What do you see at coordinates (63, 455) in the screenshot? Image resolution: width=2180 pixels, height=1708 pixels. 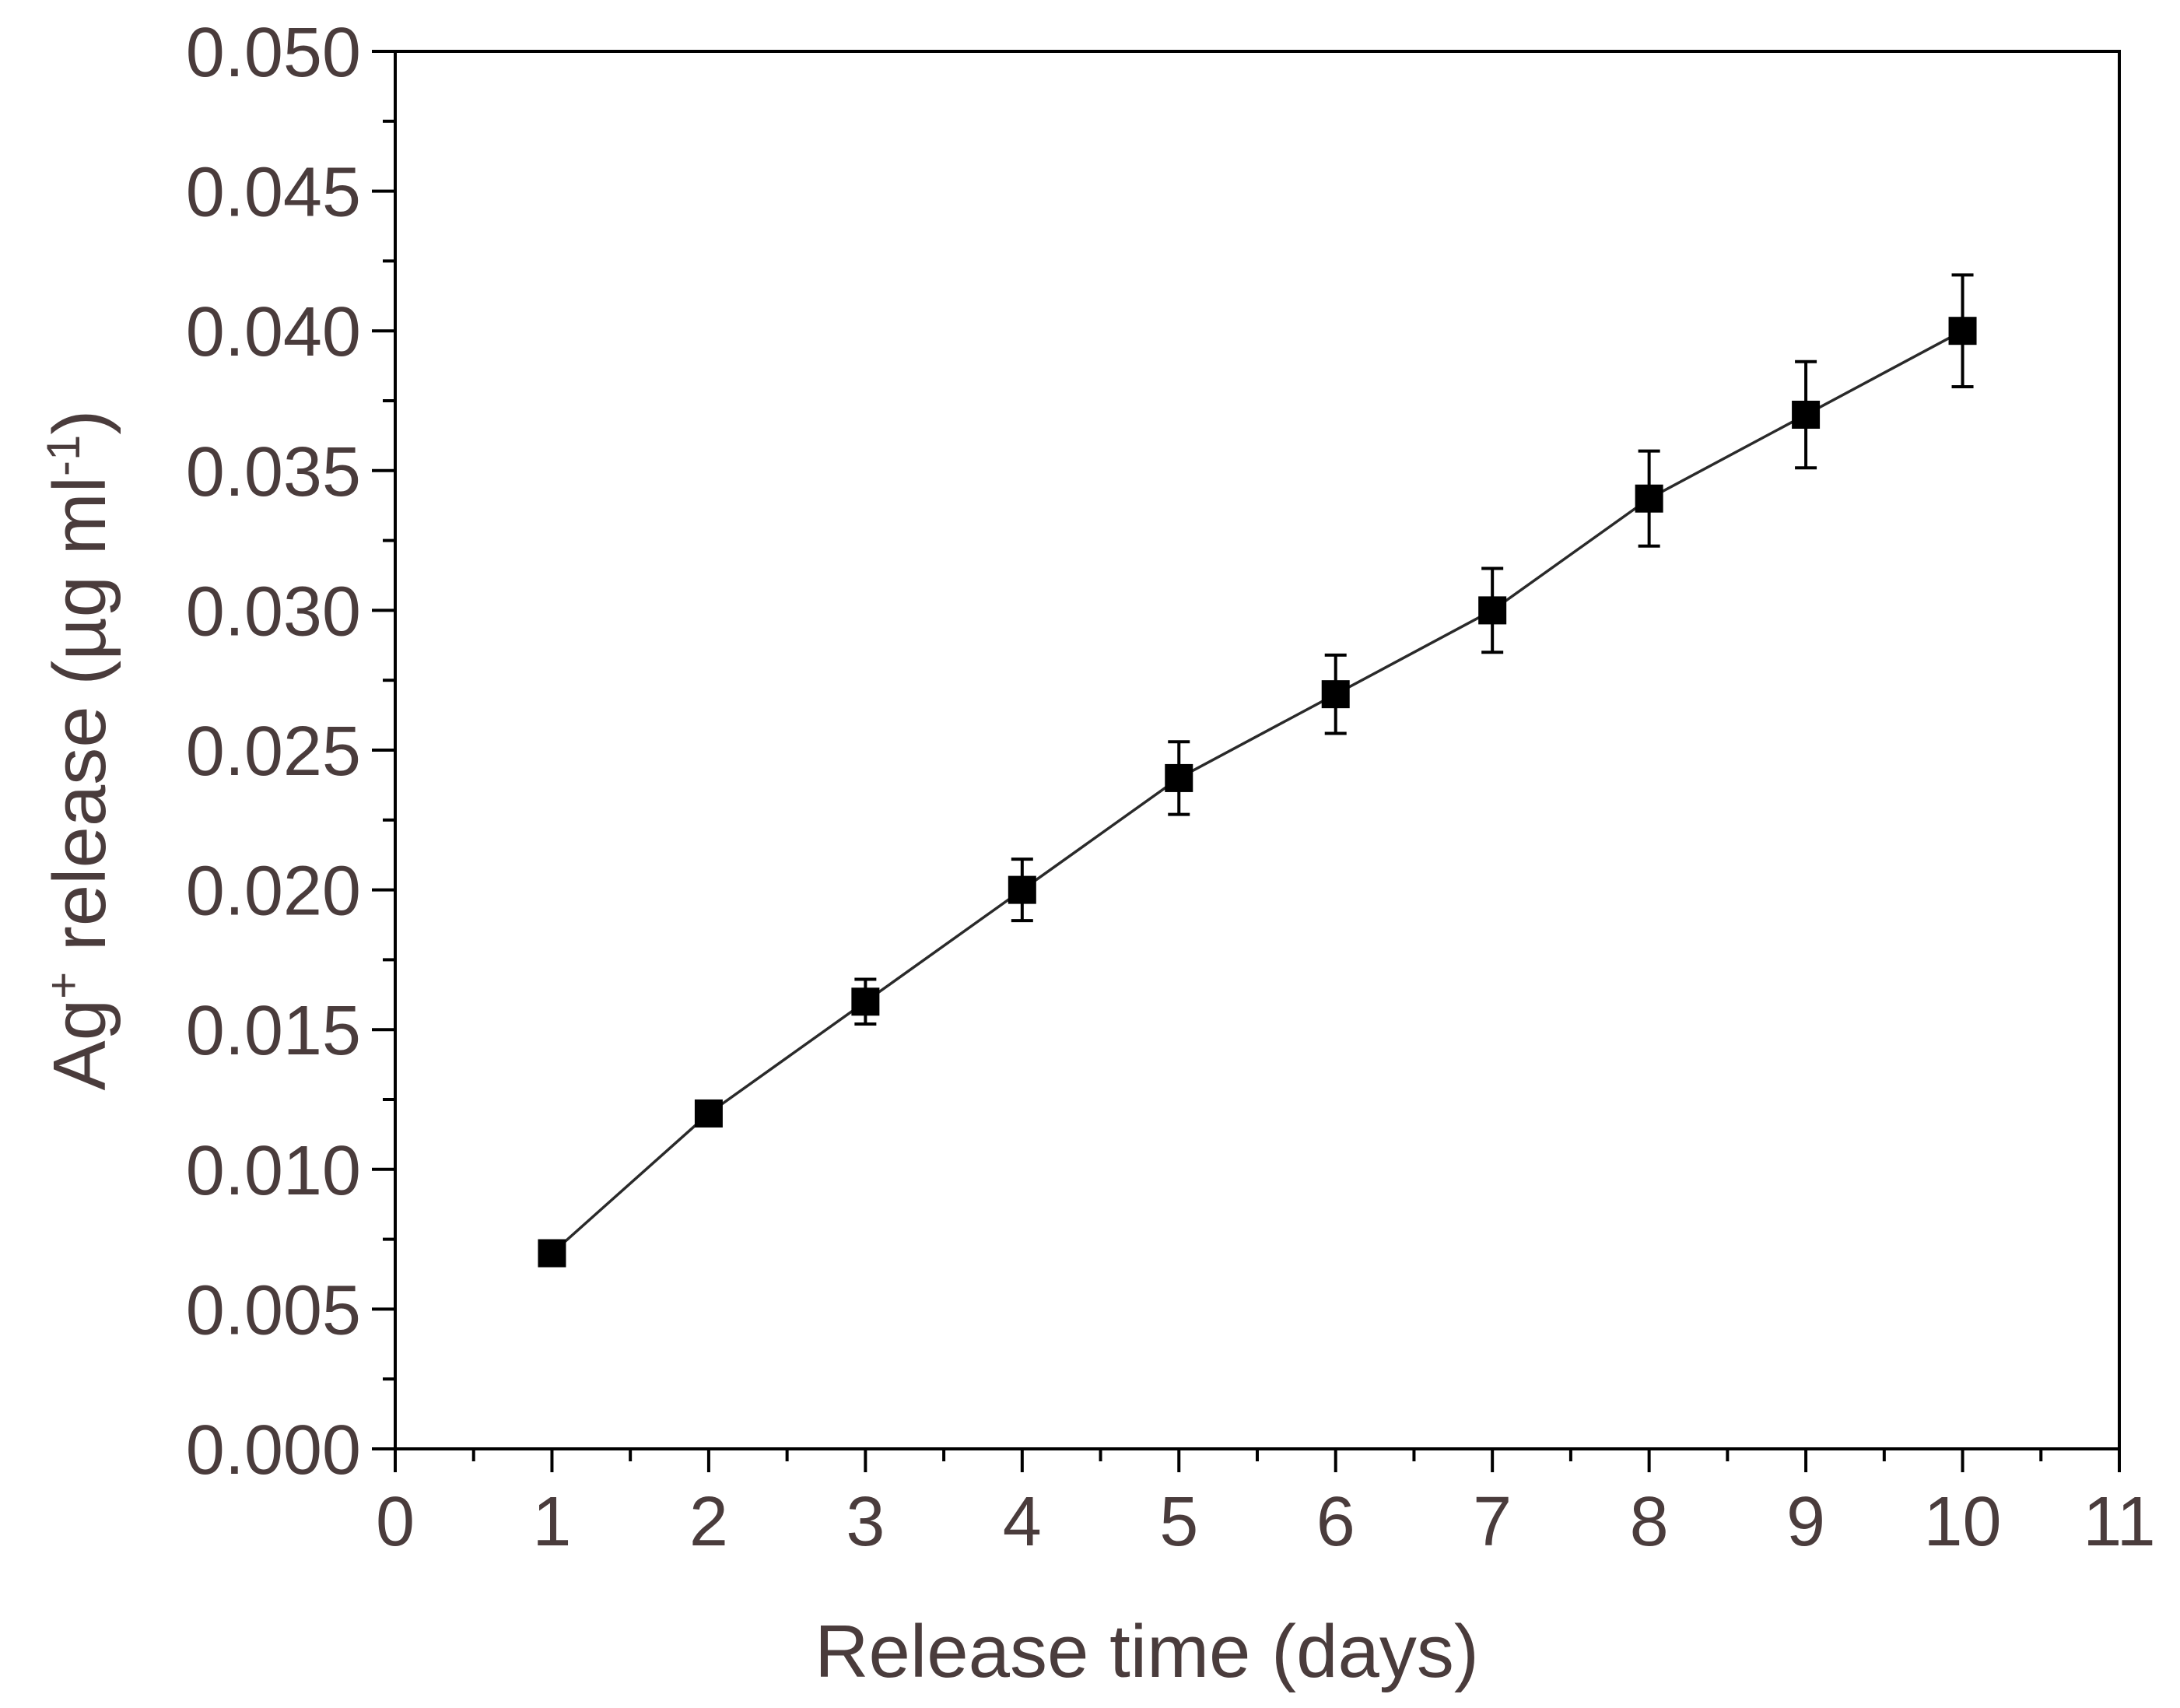 I see `y-axis-title-sup: -1` at bounding box center [63, 455].